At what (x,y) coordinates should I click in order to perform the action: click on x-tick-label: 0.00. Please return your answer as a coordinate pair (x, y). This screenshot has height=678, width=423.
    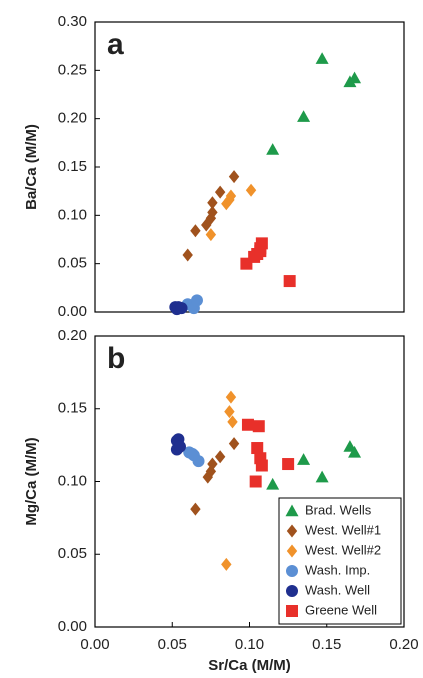
    Looking at the image, I should click on (94, 644).